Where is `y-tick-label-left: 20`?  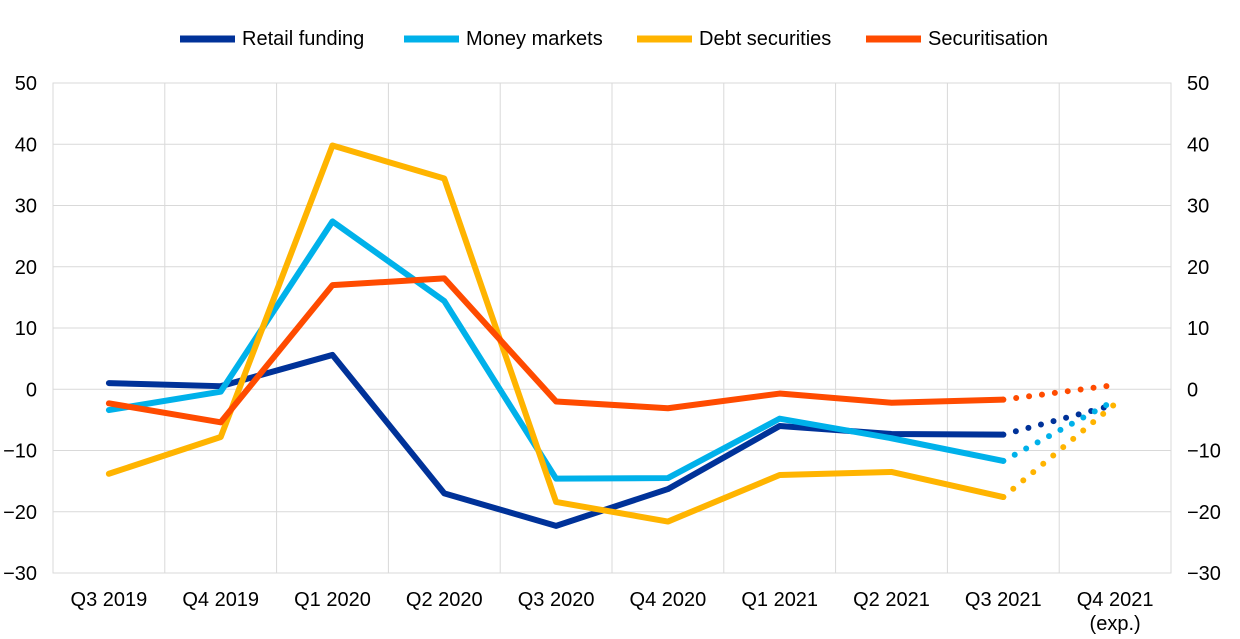
y-tick-label-left: 20 is located at coordinates (26, 268).